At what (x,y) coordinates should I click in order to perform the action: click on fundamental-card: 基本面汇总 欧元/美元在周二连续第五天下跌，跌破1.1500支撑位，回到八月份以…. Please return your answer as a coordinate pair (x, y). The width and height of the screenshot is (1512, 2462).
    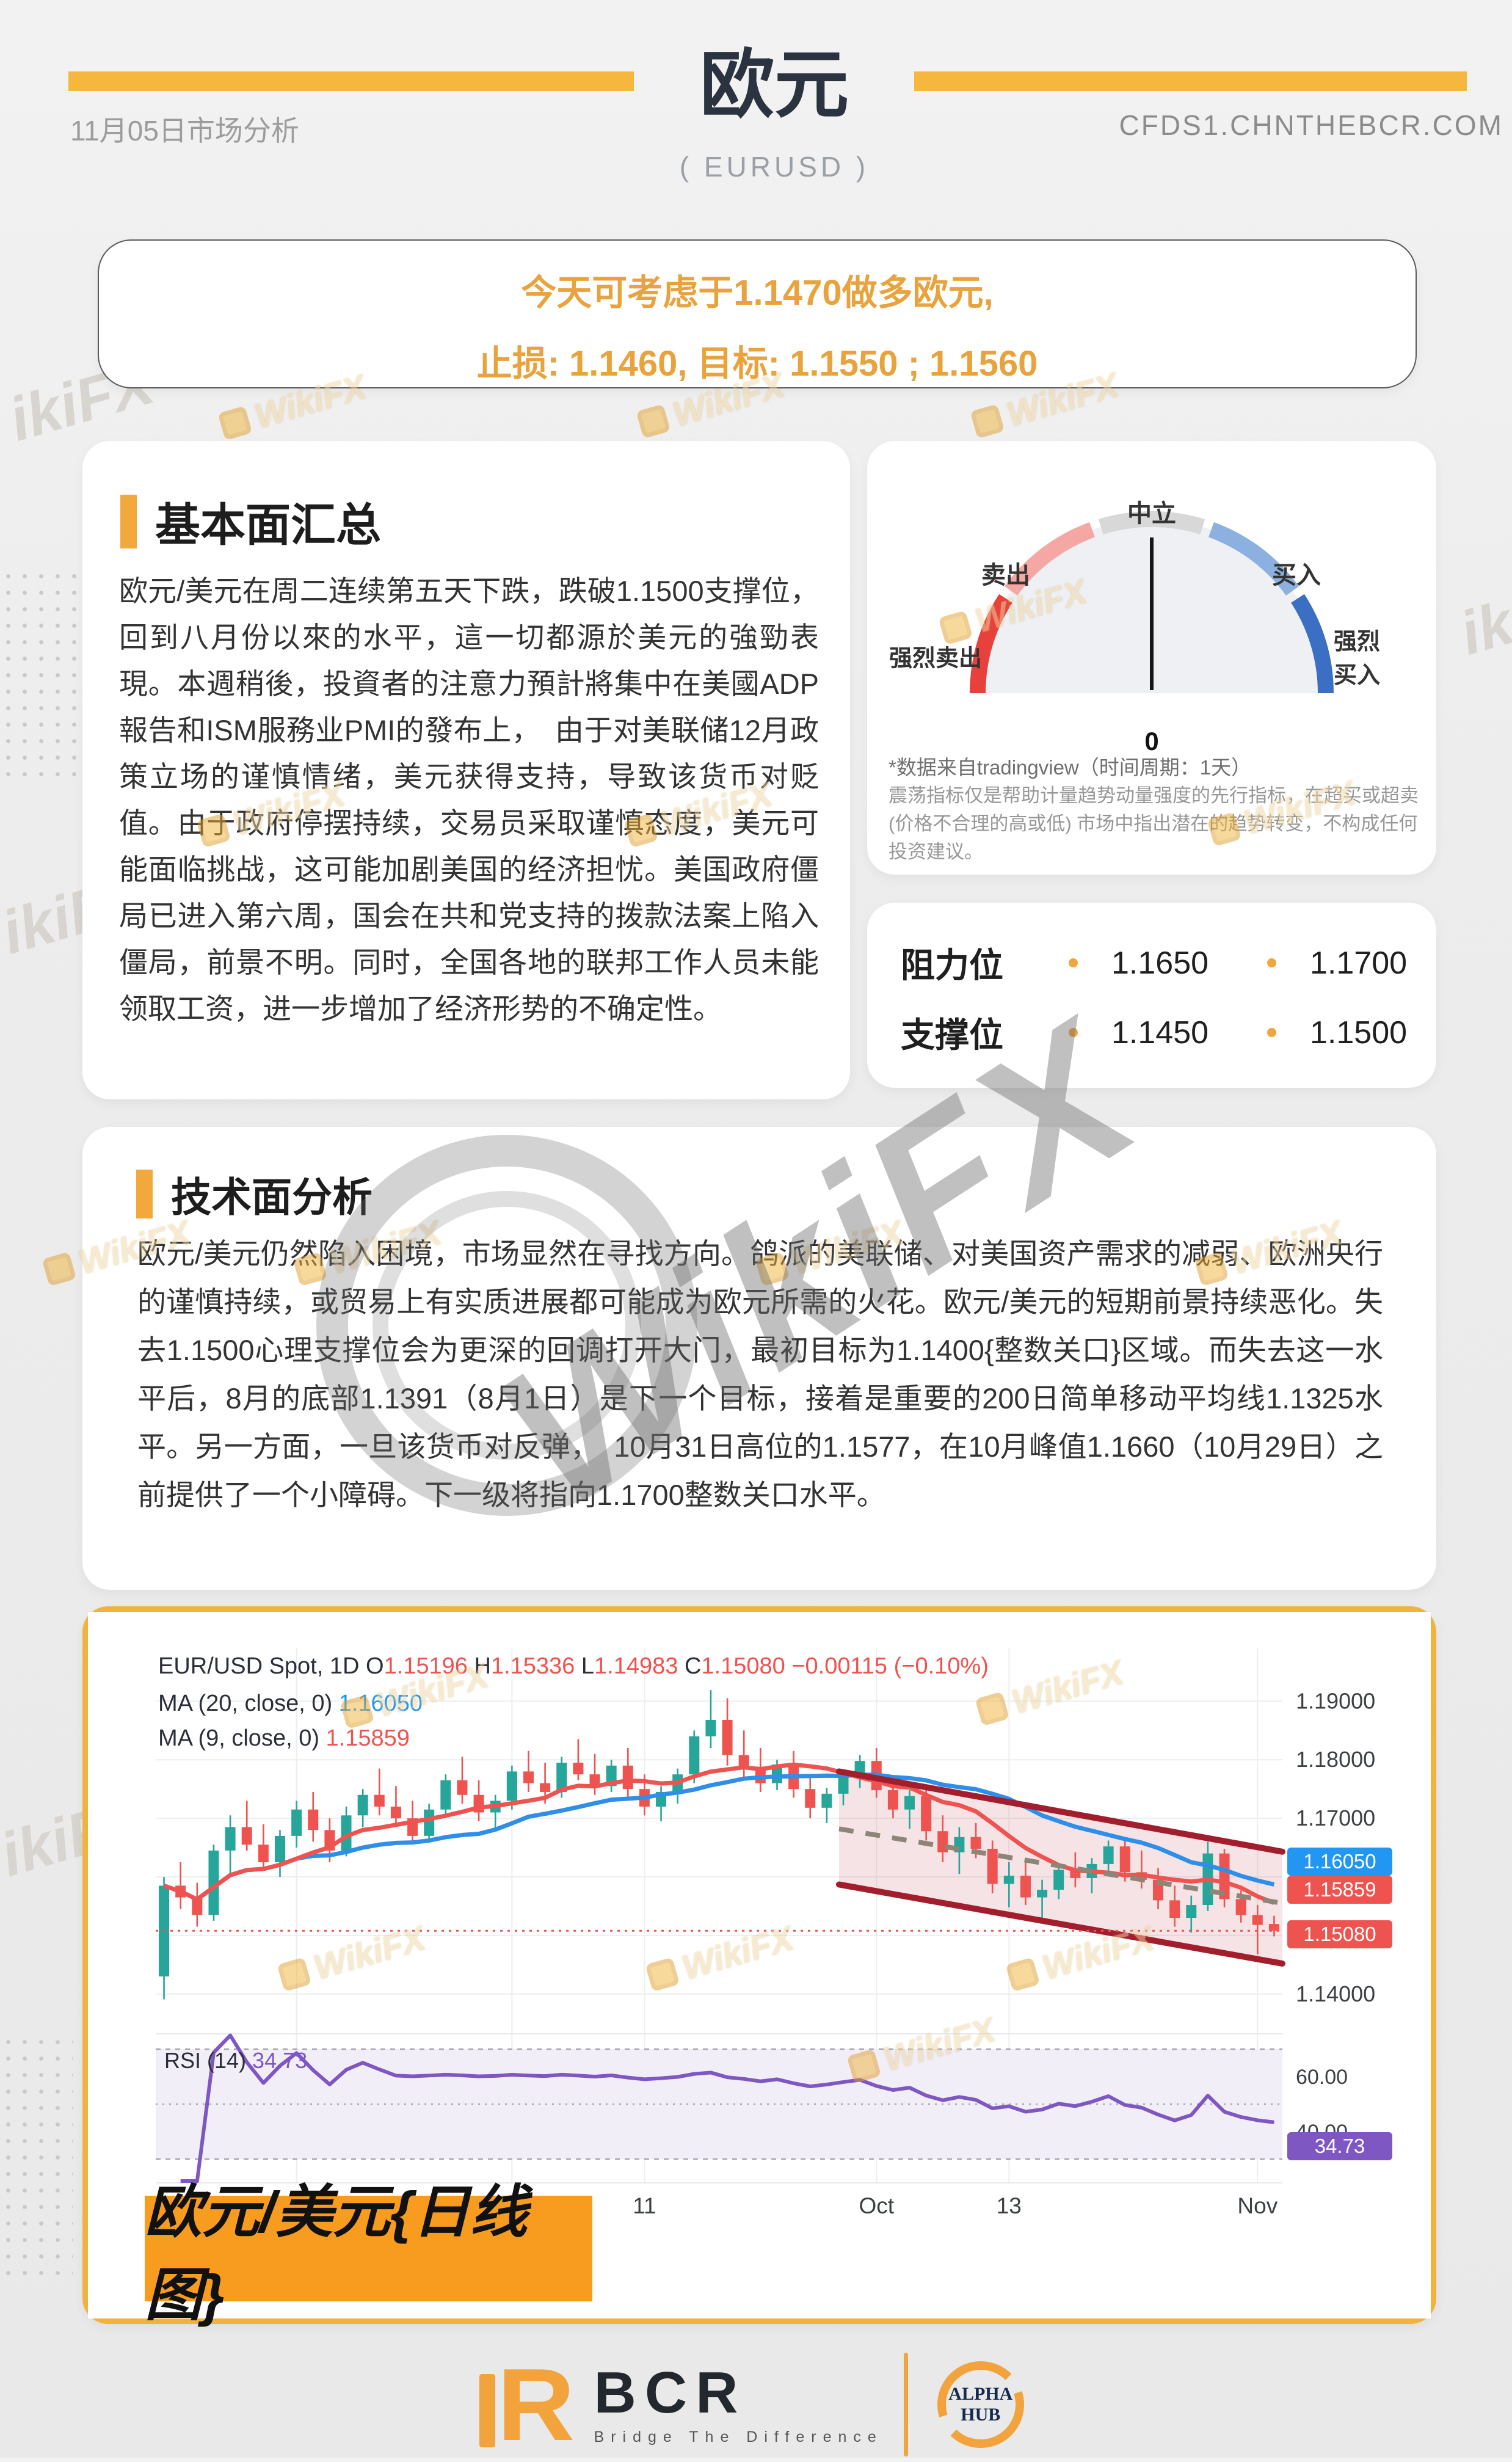
    Looking at the image, I should click on (466, 770).